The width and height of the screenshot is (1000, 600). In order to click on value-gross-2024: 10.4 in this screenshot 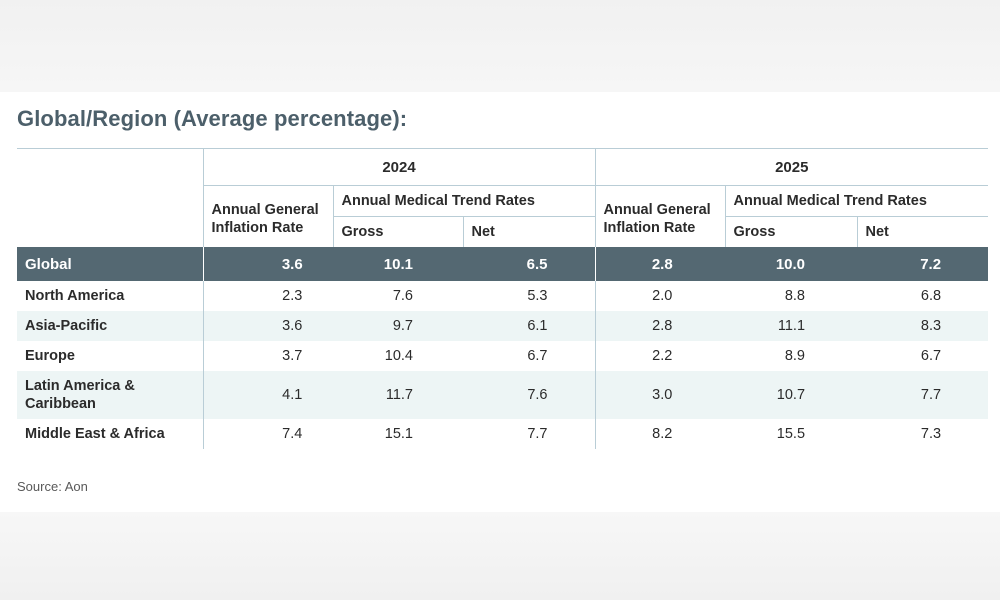, I will do `click(398, 356)`.